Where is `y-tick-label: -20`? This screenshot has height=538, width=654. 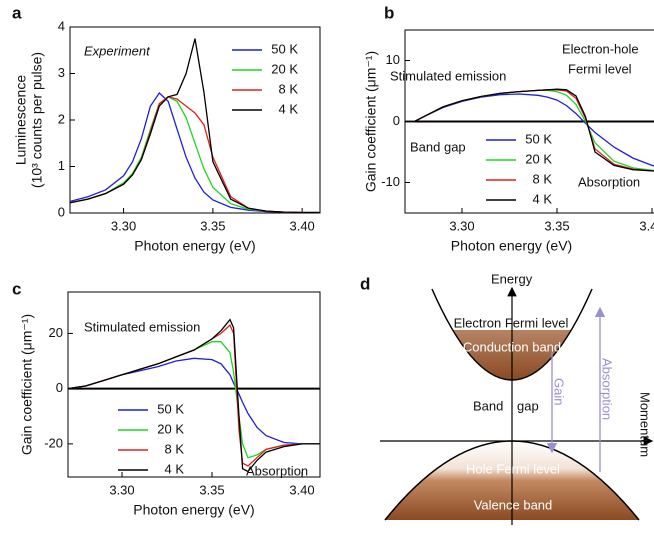 y-tick-label: -20 is located at coordinates (53, 442).